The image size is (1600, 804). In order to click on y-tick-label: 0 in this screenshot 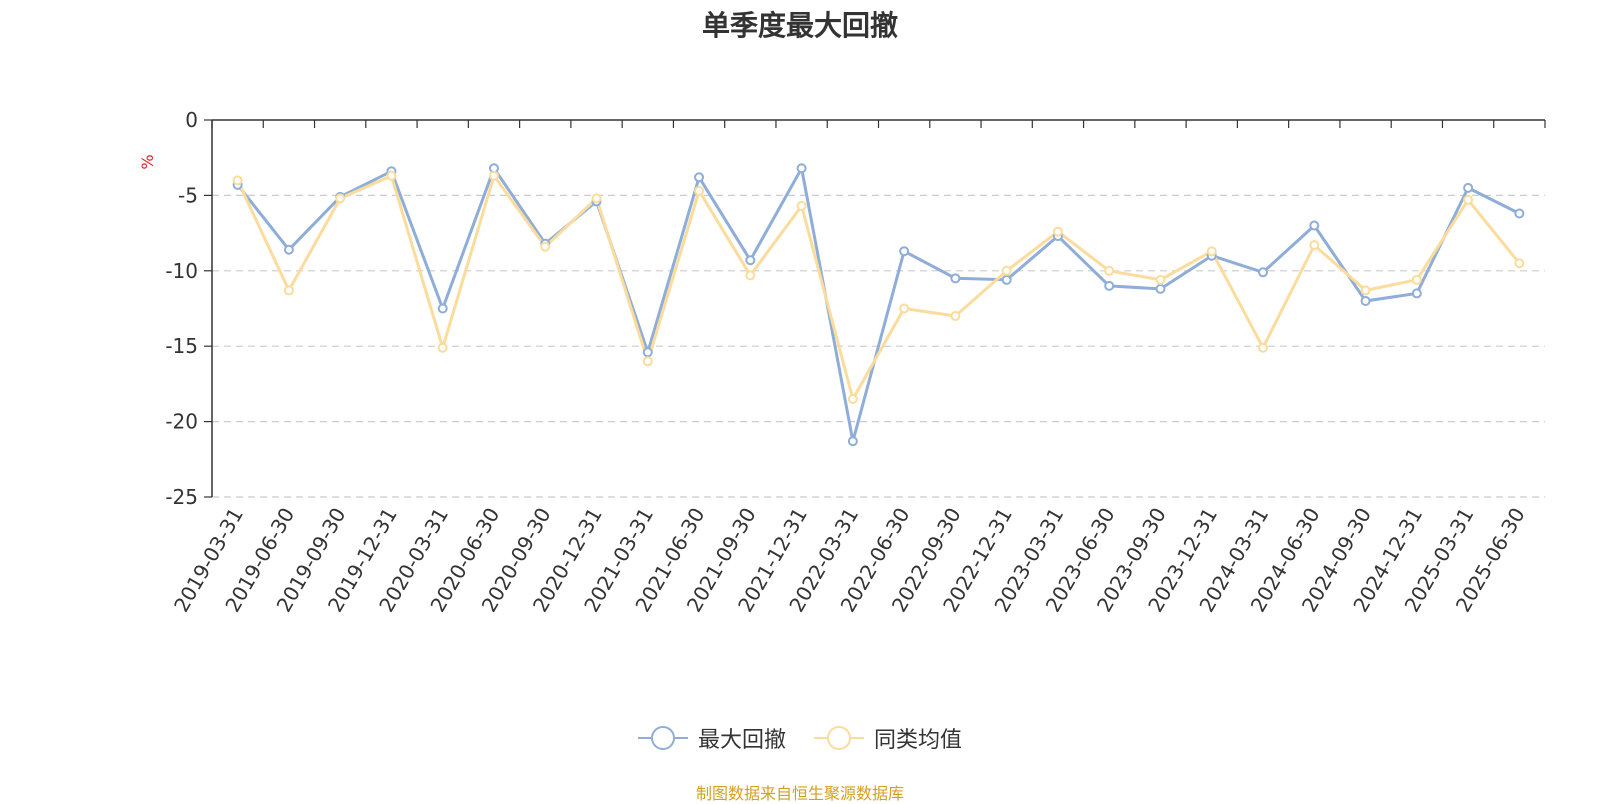, I will do `click(191, 120)`.